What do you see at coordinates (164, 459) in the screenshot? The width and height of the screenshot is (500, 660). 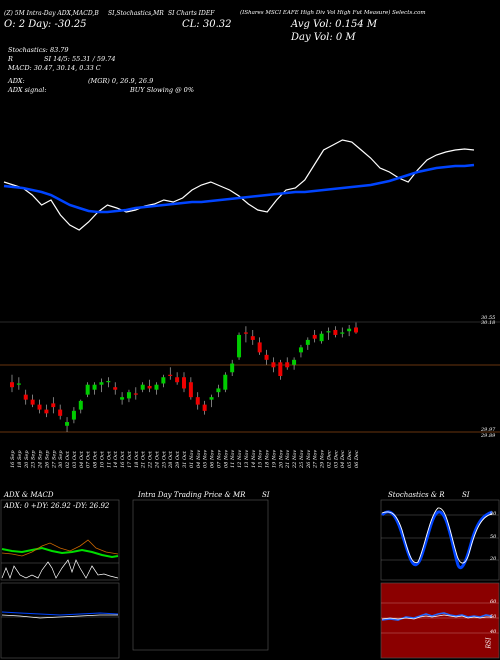 I see `date-tick-label: 25 Oct` at bounding box center [164, 459].